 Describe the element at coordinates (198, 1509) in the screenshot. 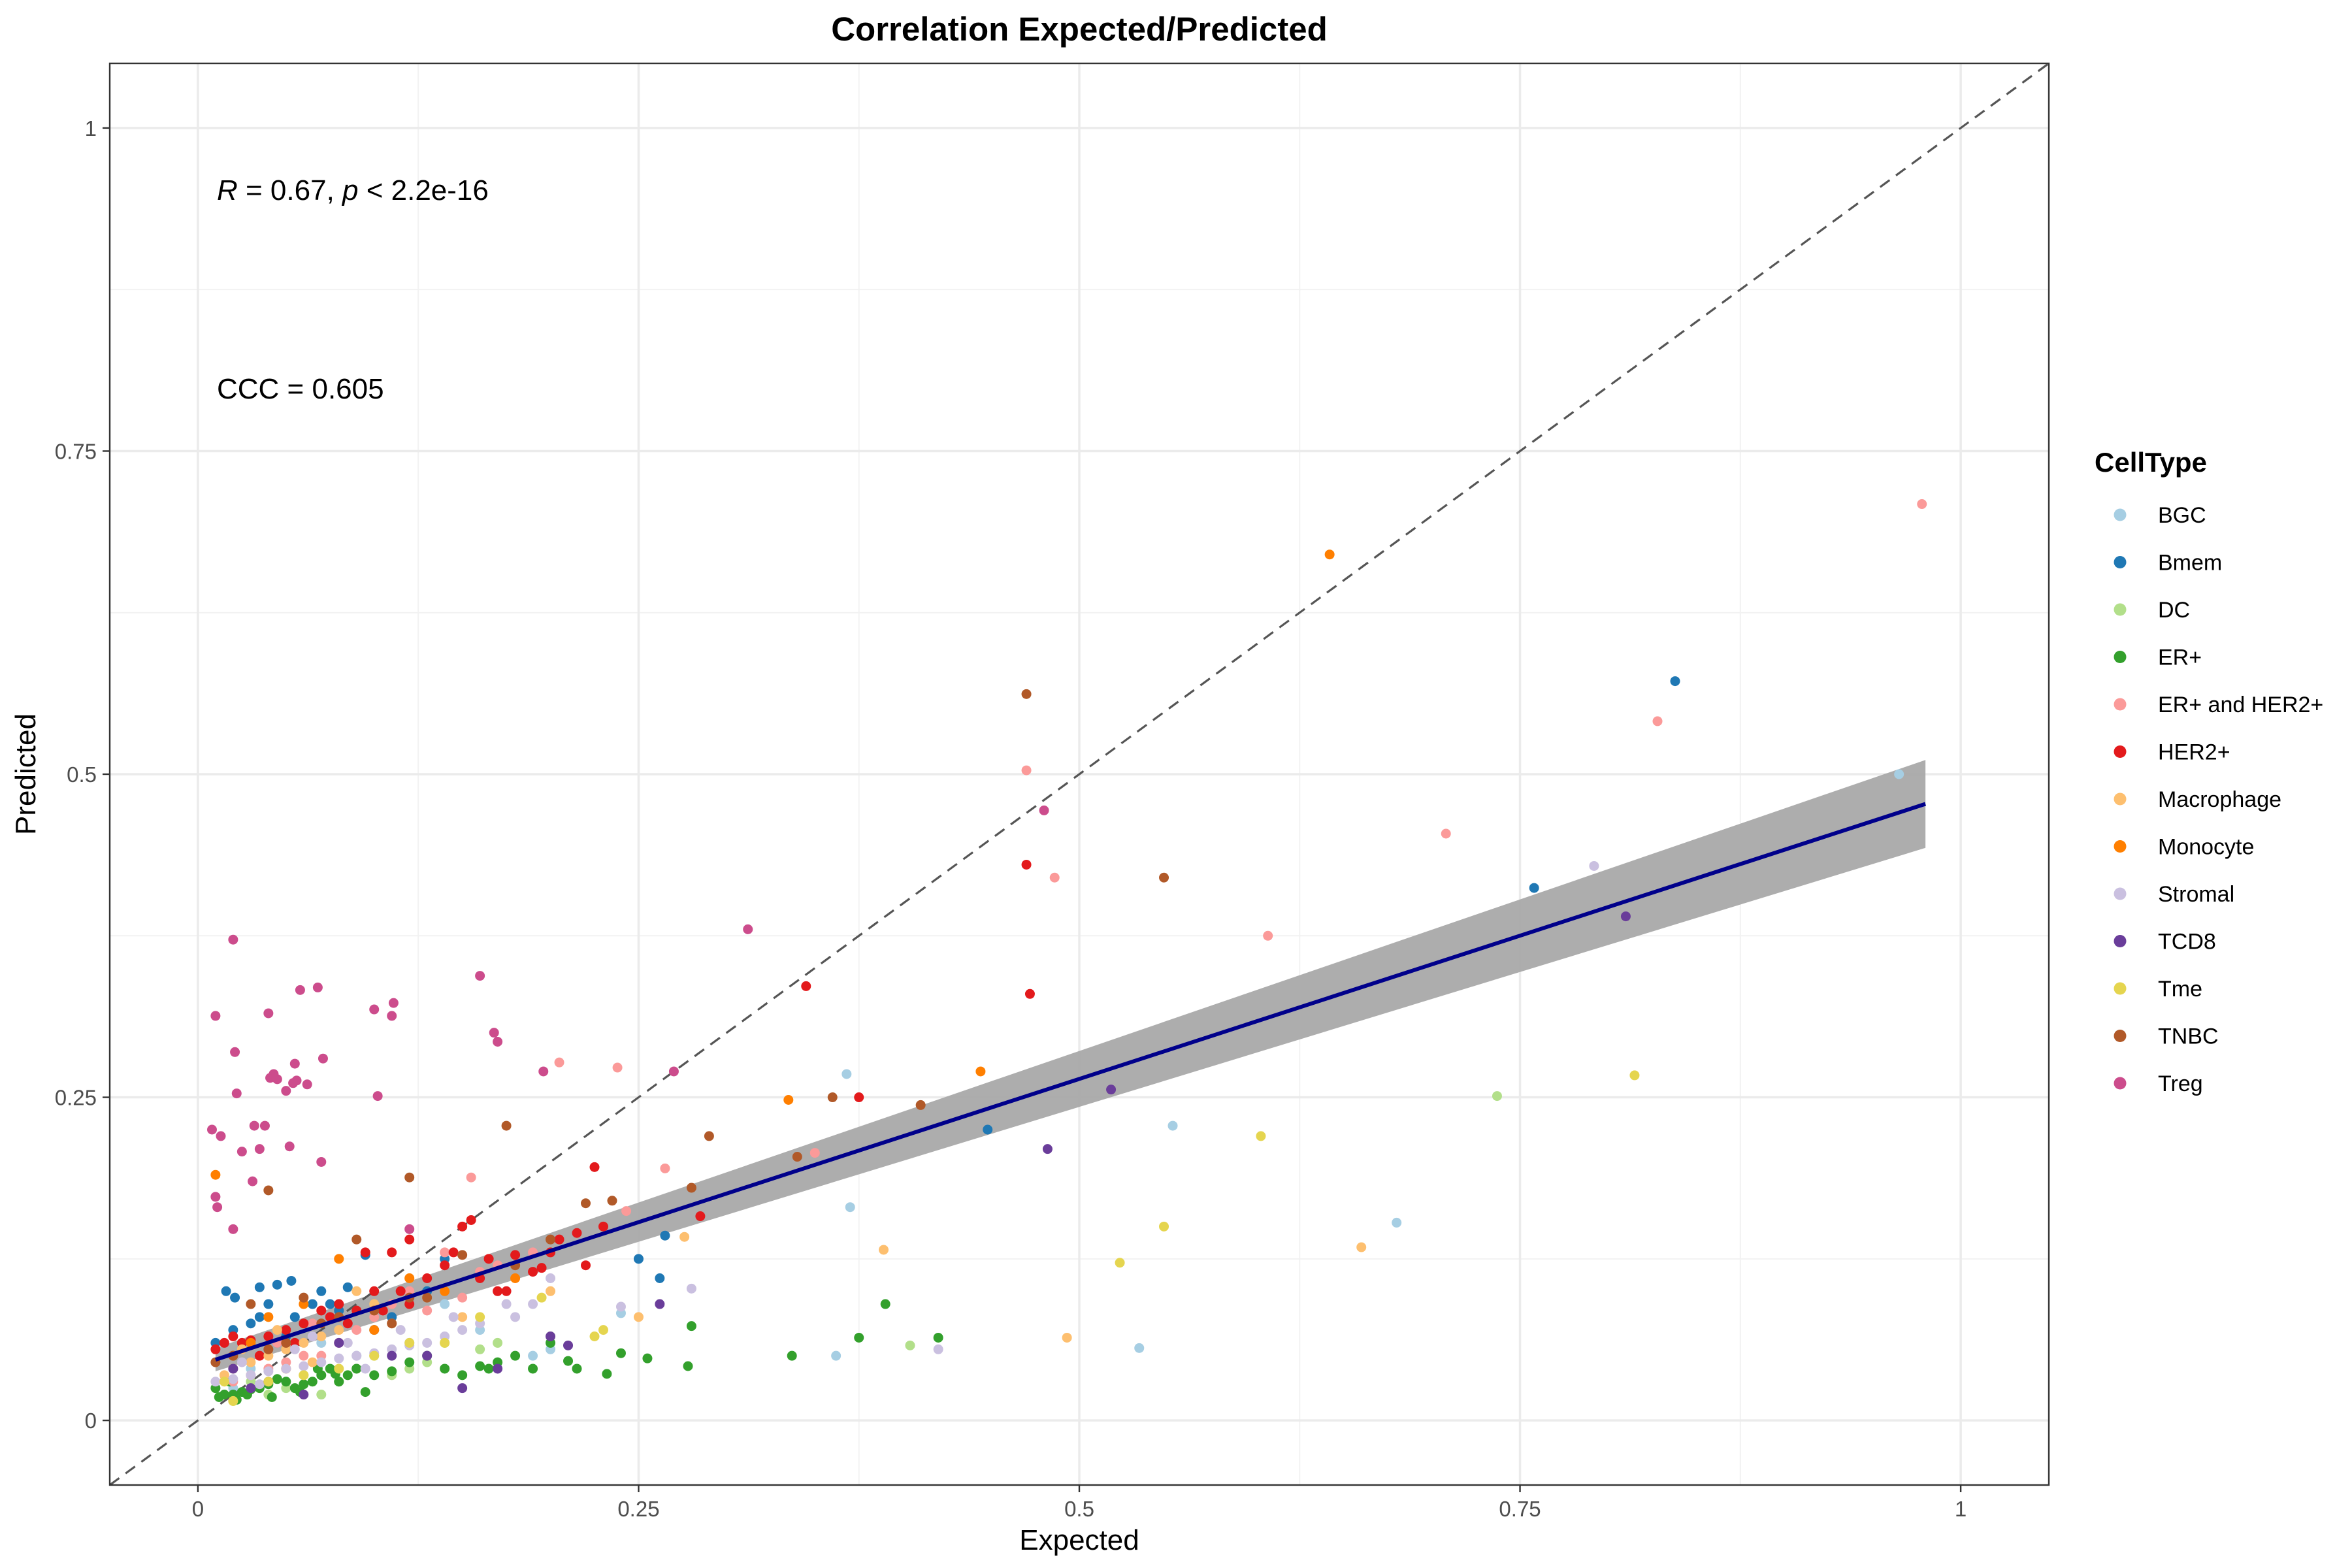

I see `x-tick-label: 0` at that location.